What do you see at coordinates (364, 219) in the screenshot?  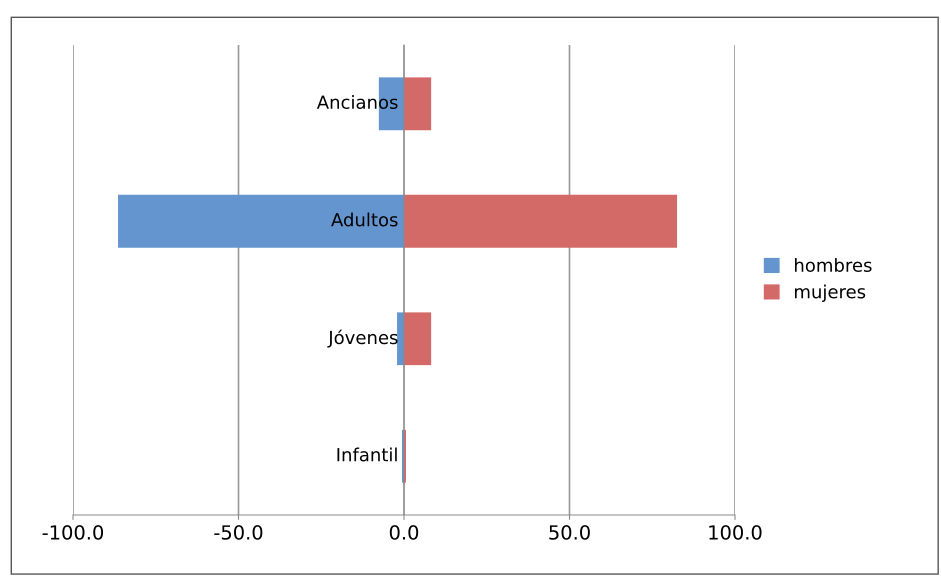 I see `y-tick-label: Adultos` at bounding box center [364, 219].